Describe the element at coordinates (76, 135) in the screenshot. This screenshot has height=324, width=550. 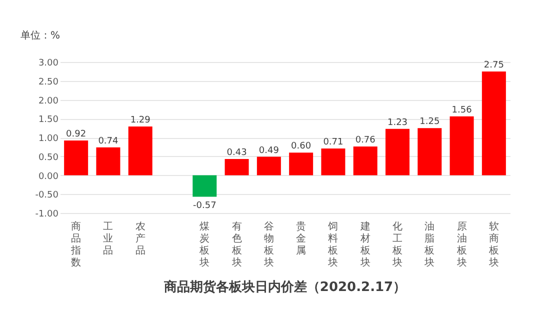
I see `data-label: 0.92` at that location.